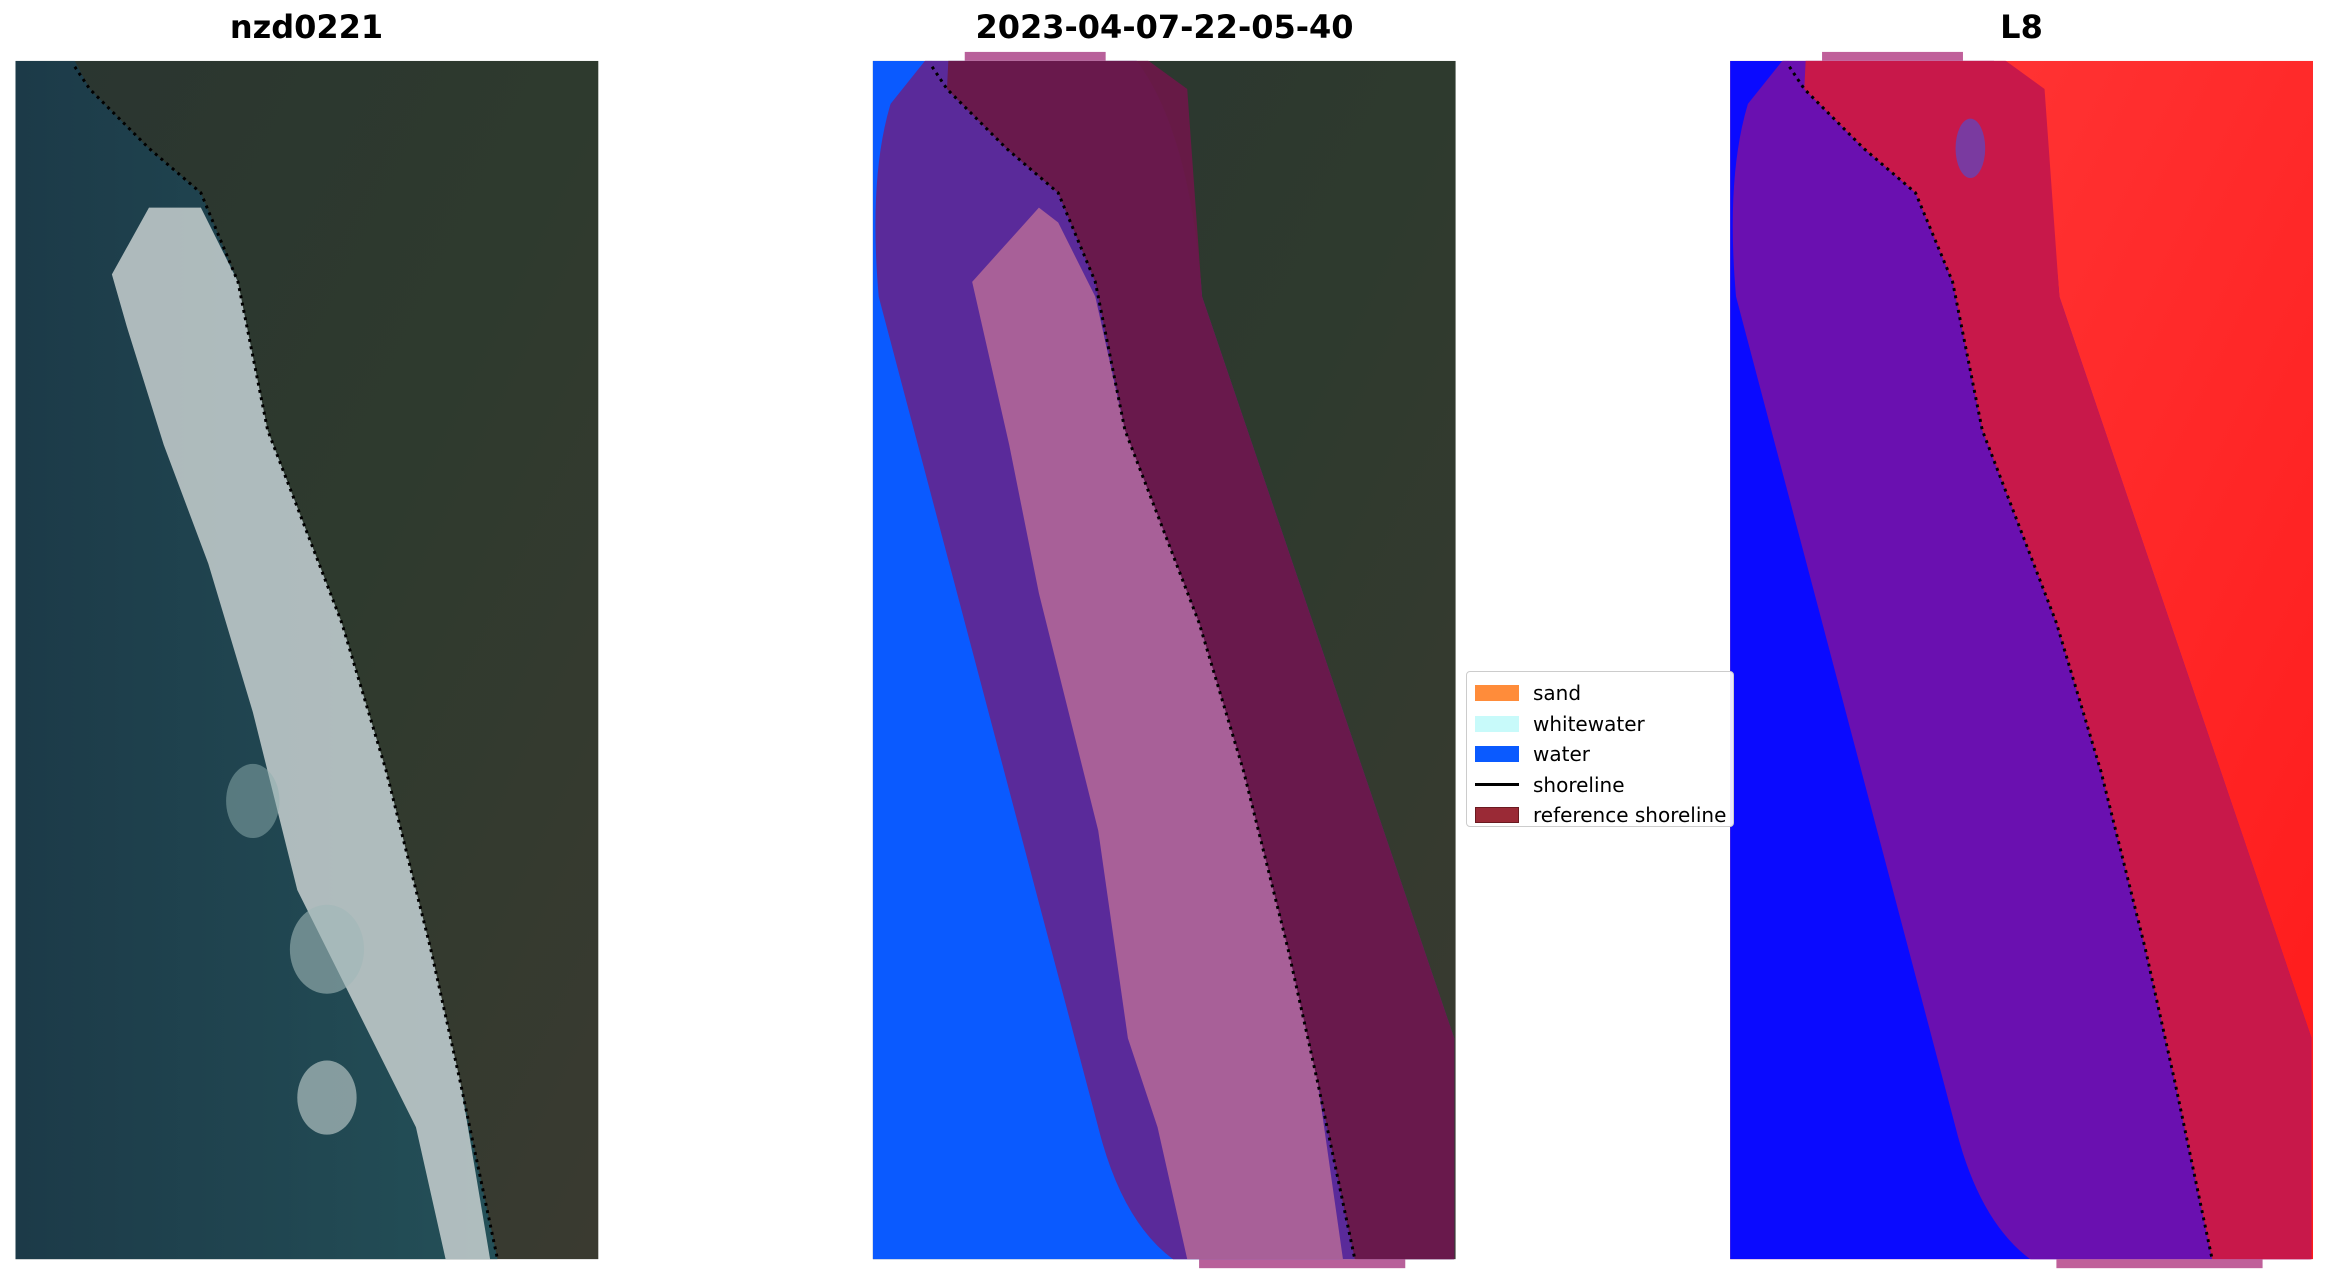  Describe the element at coordinates (2021, 27) in the screenshot. I see `panel-title-satellite: L8` at that location.